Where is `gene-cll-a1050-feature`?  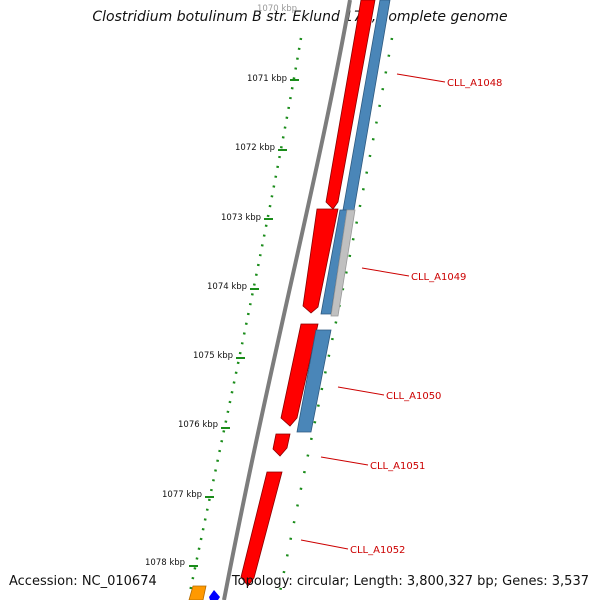 gene-cll-a1050-feature is located at coordinates (299, 375).